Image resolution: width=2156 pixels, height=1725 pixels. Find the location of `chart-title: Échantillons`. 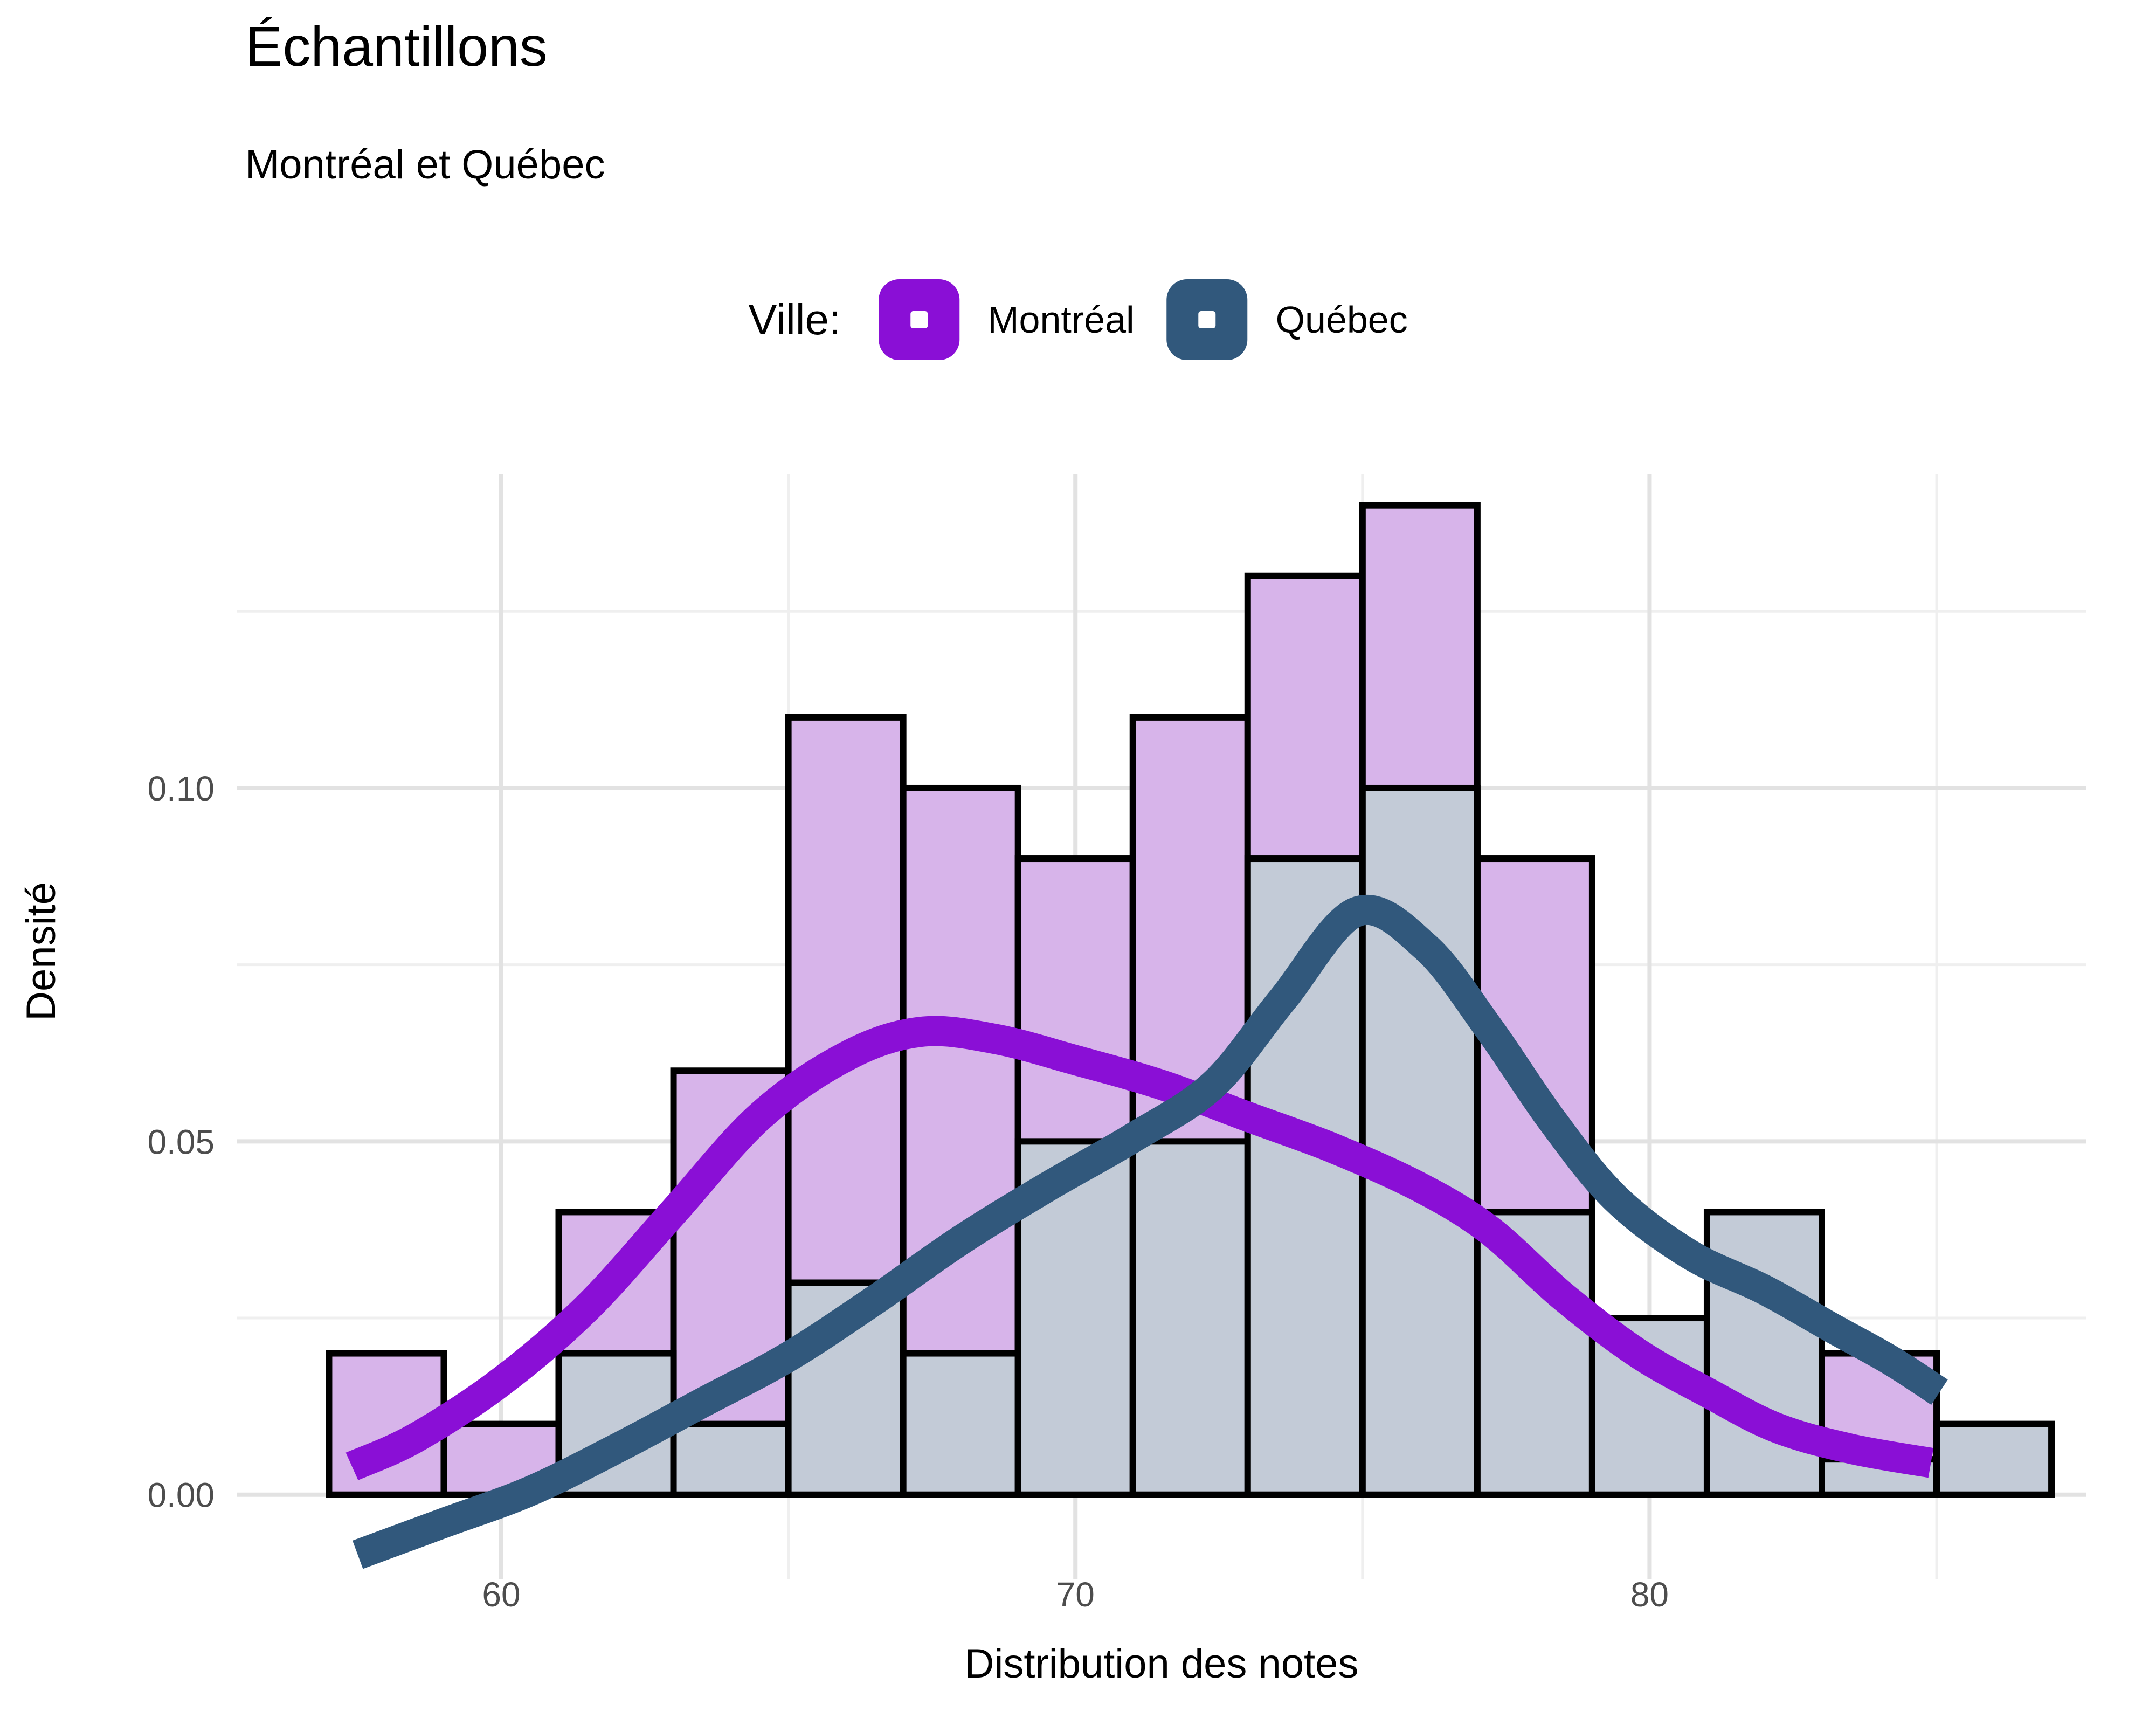

chart-title: Échantillons is located at coordinates (397, 47).